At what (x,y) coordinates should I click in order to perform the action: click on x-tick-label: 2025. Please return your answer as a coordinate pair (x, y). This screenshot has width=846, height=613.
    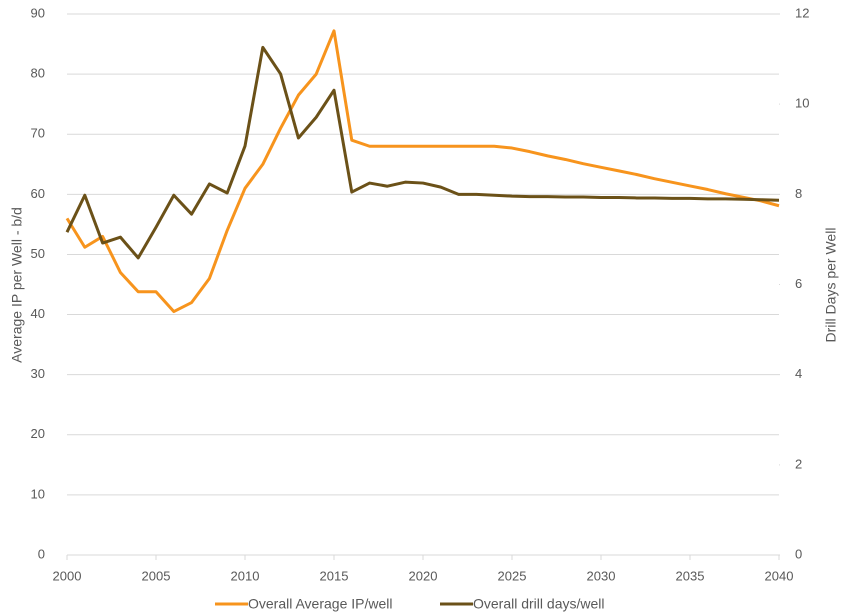
    Looking at the image, I should click on (512, 575).